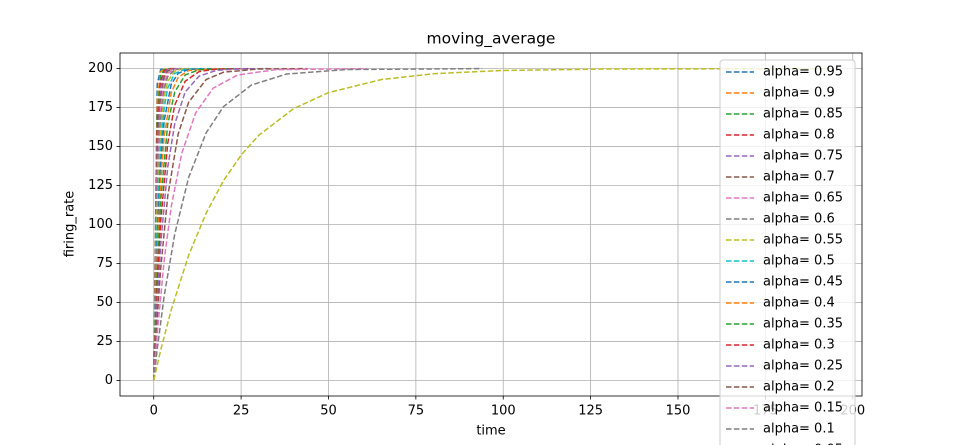  What do you see at coordinates (799, 303) in the screenshot?
I see `legend-label: alpha= 0.4` at bounding box center [799, 303].